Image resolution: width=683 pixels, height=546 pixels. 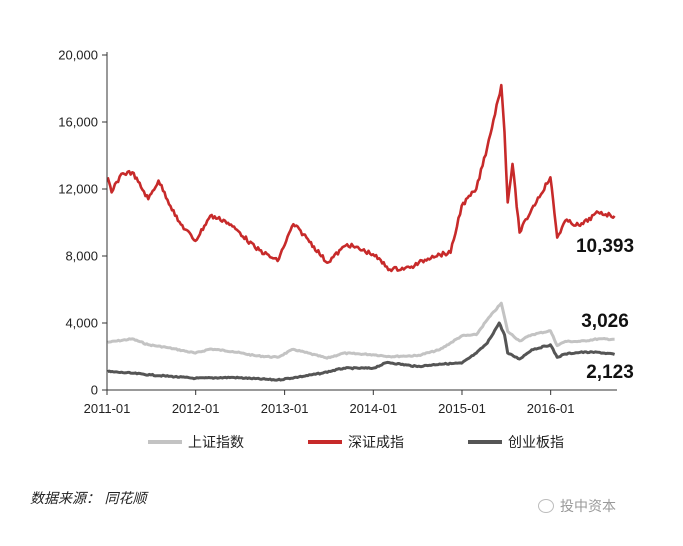 What do you see at coordinates (605, 246) in the screenshot?
I see `end-label-szse: 10,393` at bounding box center [605, 246].